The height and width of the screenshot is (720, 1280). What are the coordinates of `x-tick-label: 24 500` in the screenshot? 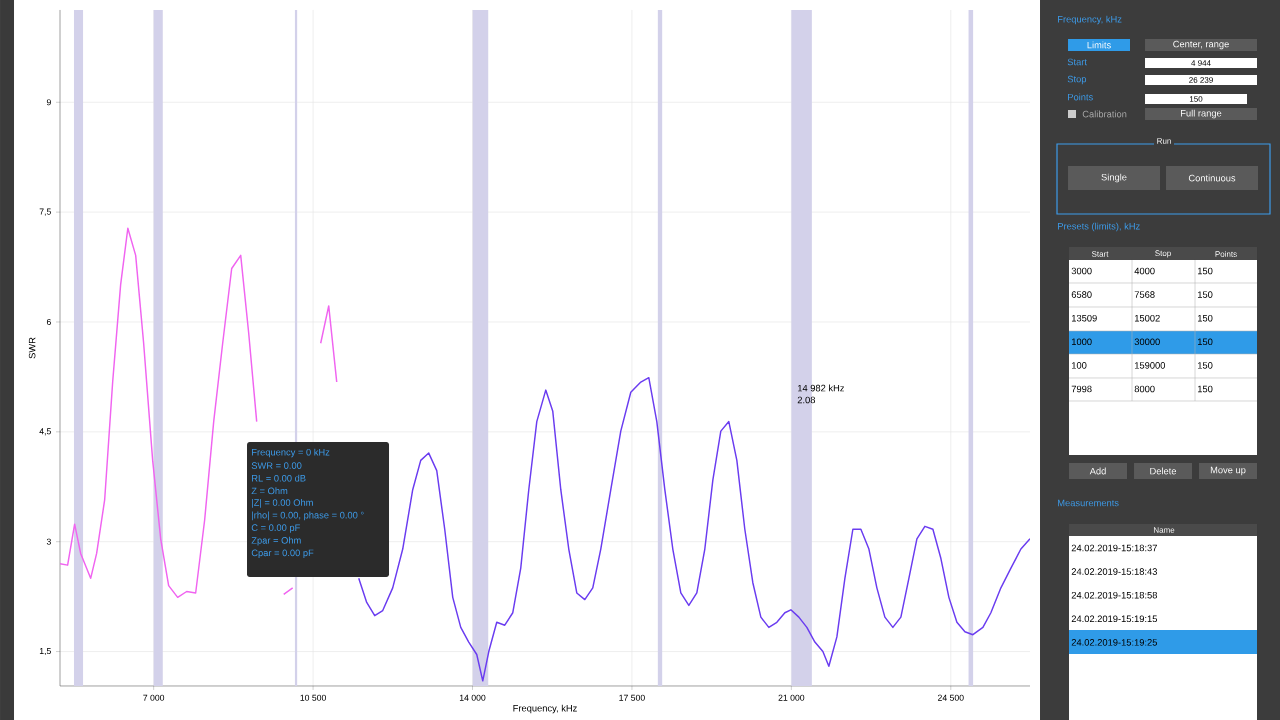 It's located at (950, 697).